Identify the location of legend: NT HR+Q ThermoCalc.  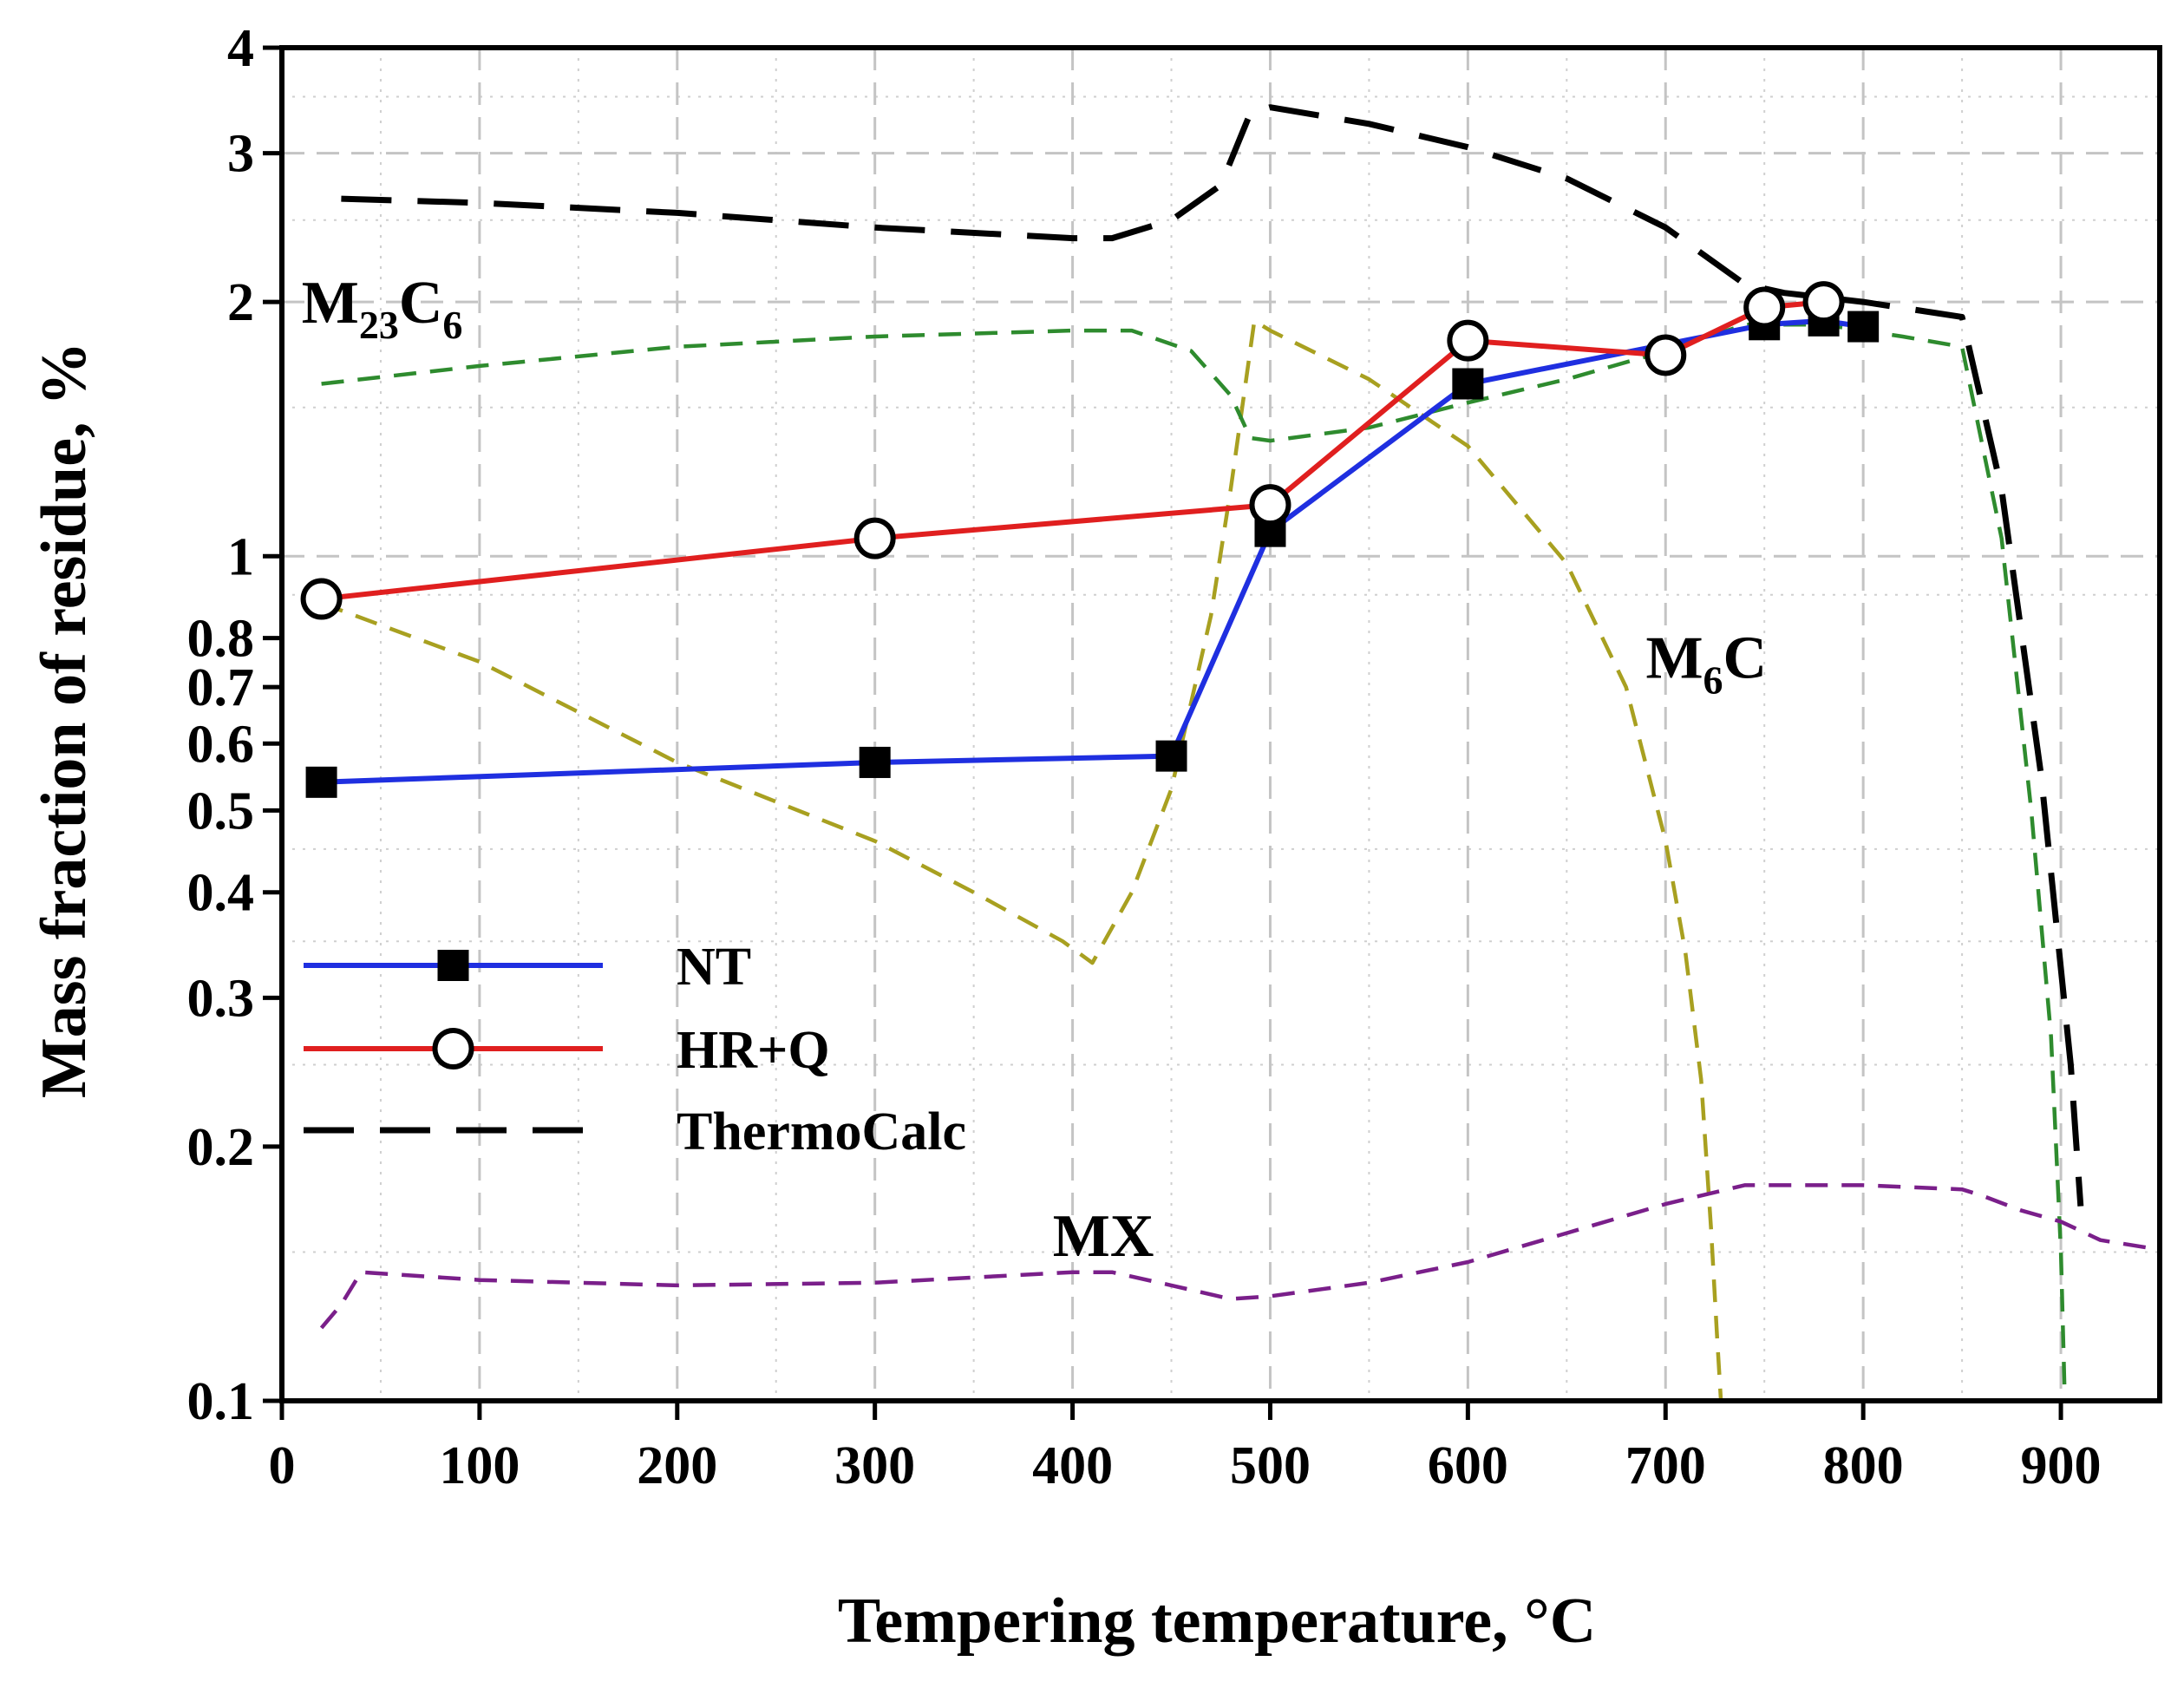
(635, 1049).